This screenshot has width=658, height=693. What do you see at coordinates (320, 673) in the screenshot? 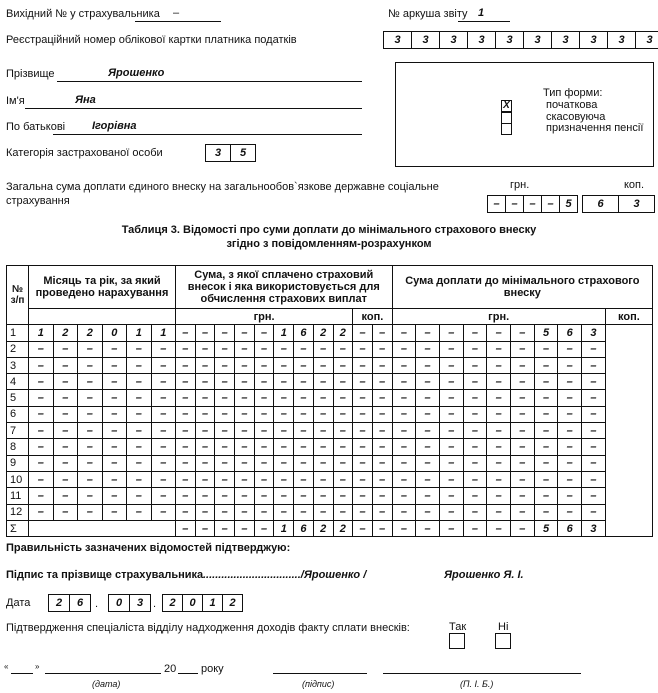
I see `signature-line` at bounding box center [320, 673].